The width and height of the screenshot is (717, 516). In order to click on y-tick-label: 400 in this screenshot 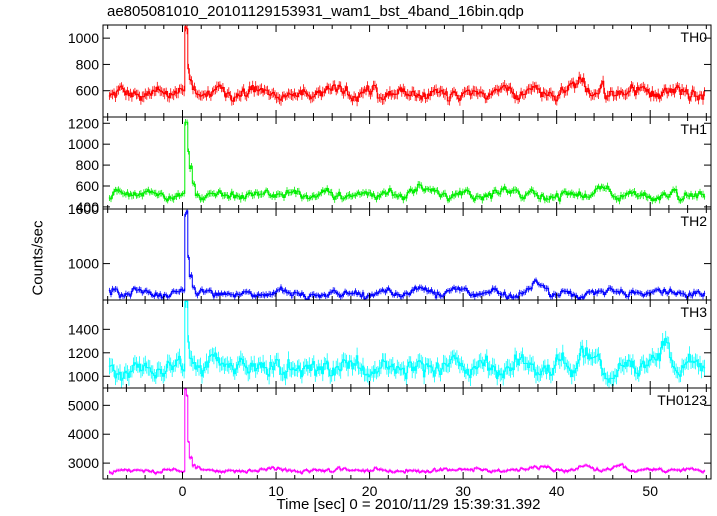, I will do `click(88, 207)`.